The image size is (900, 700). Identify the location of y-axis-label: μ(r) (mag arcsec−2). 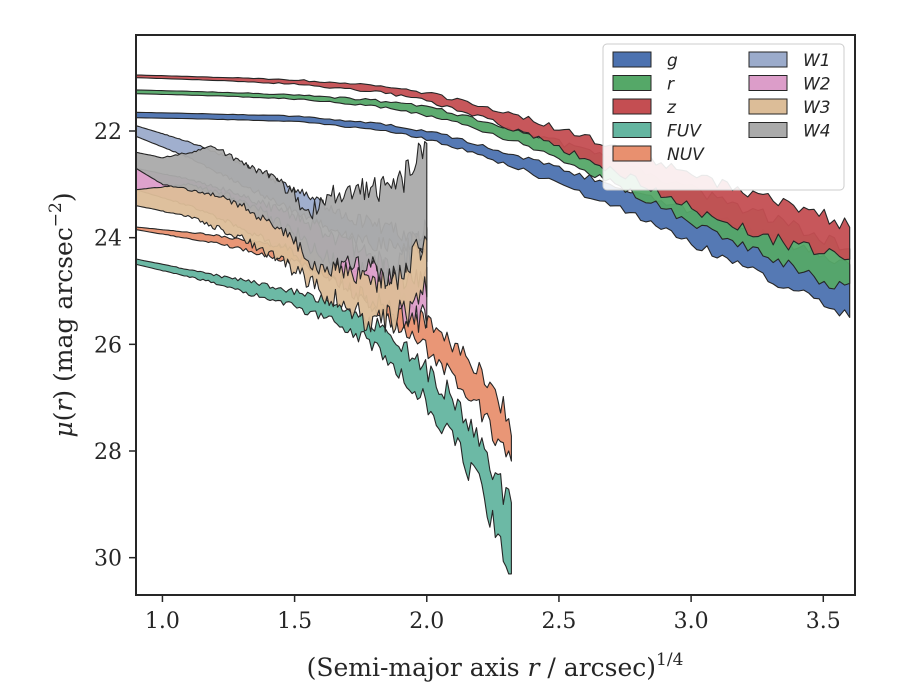
(62, 314).